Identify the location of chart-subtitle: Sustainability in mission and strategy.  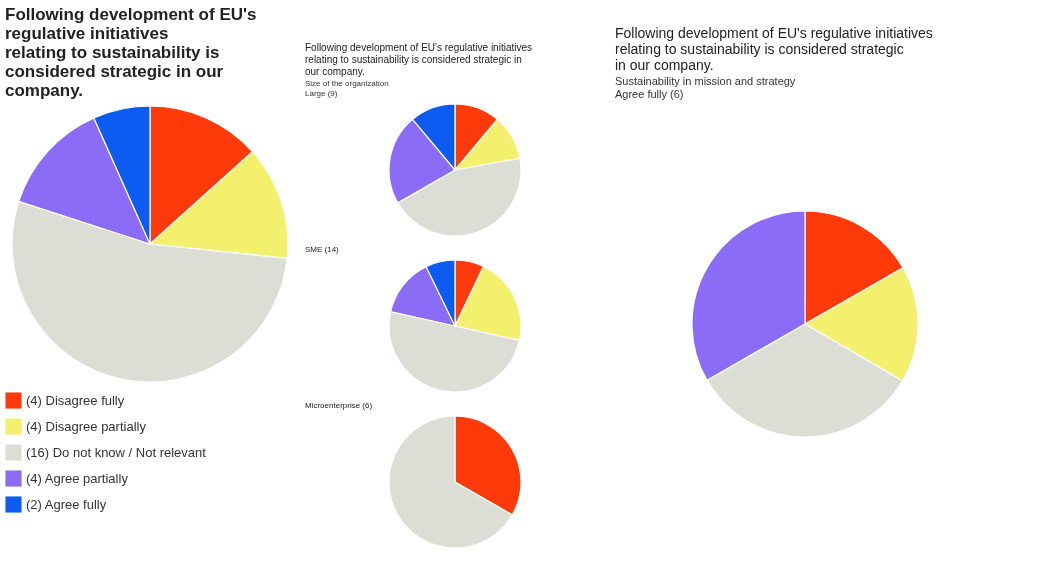
(705, 81).